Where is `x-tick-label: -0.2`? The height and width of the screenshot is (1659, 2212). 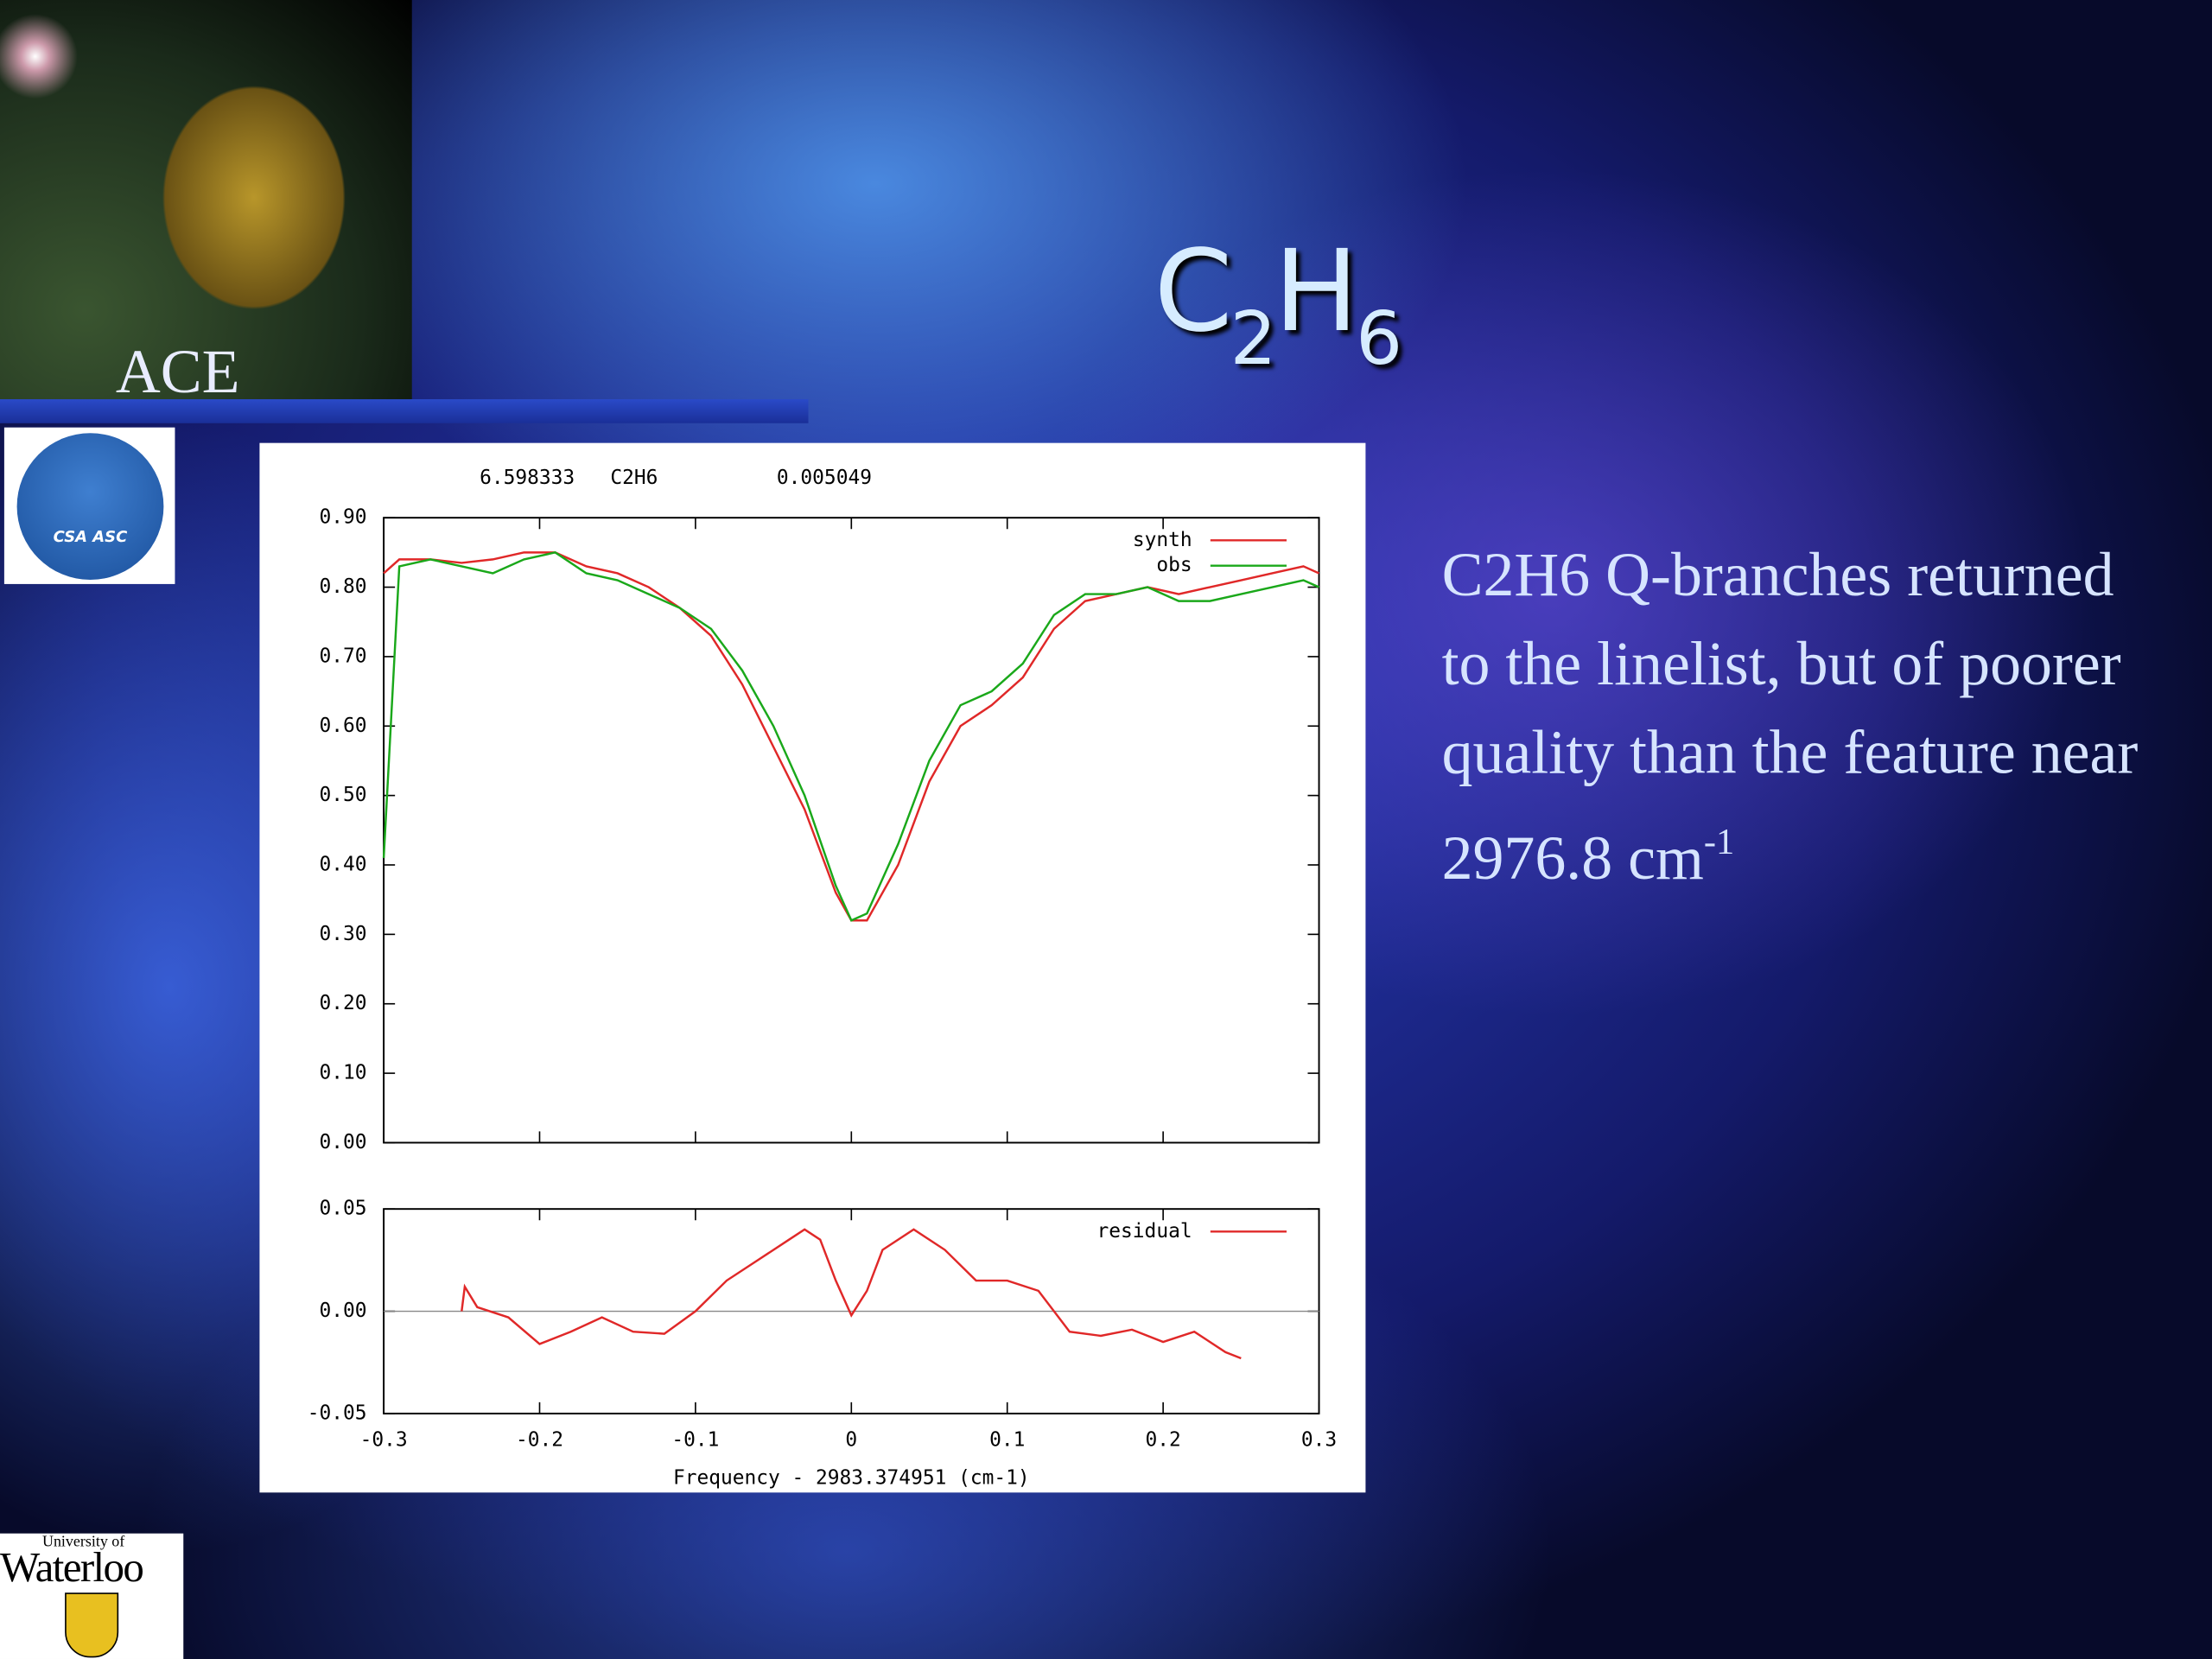
x-tick-label: -0.2 is located at coordinates (539, 1439).